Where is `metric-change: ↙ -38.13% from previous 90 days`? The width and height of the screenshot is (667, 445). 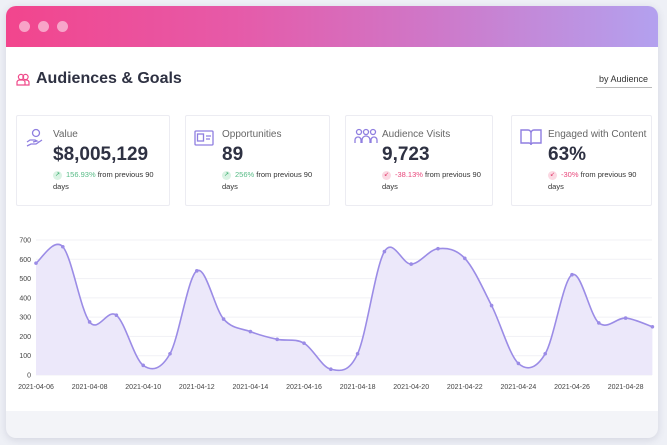 metric-change: ↙ -38.13% from previous 90 days is located at coordinates (434, 181).